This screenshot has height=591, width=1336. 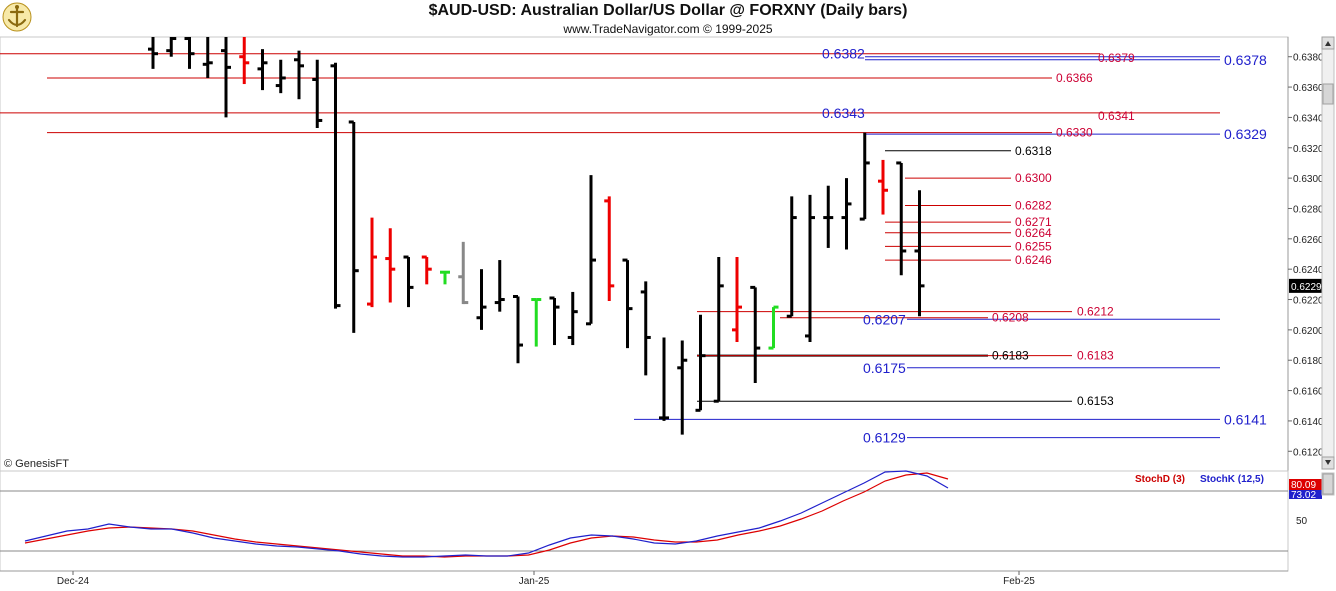 I want to click on last-price-box, so click(x=1305, y=285).